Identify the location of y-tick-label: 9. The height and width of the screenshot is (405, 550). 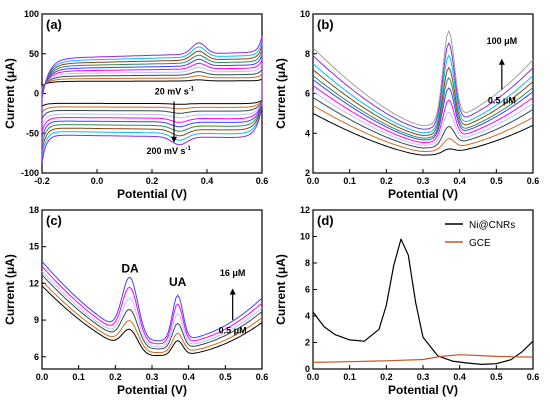
(36, 320).